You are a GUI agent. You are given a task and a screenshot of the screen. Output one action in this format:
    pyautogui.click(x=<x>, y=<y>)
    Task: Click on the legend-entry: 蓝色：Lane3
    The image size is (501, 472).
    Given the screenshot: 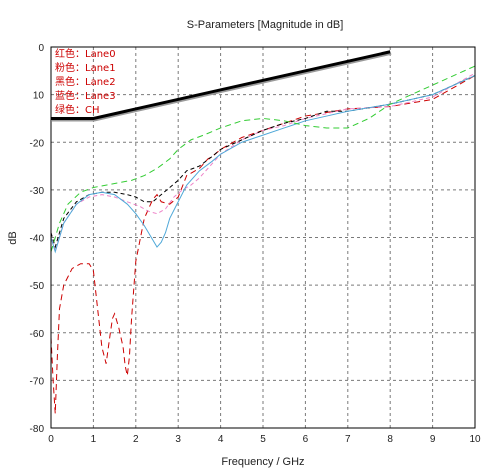 What is the action you would take?
    pyautogui.click(x=85, y=95)
    